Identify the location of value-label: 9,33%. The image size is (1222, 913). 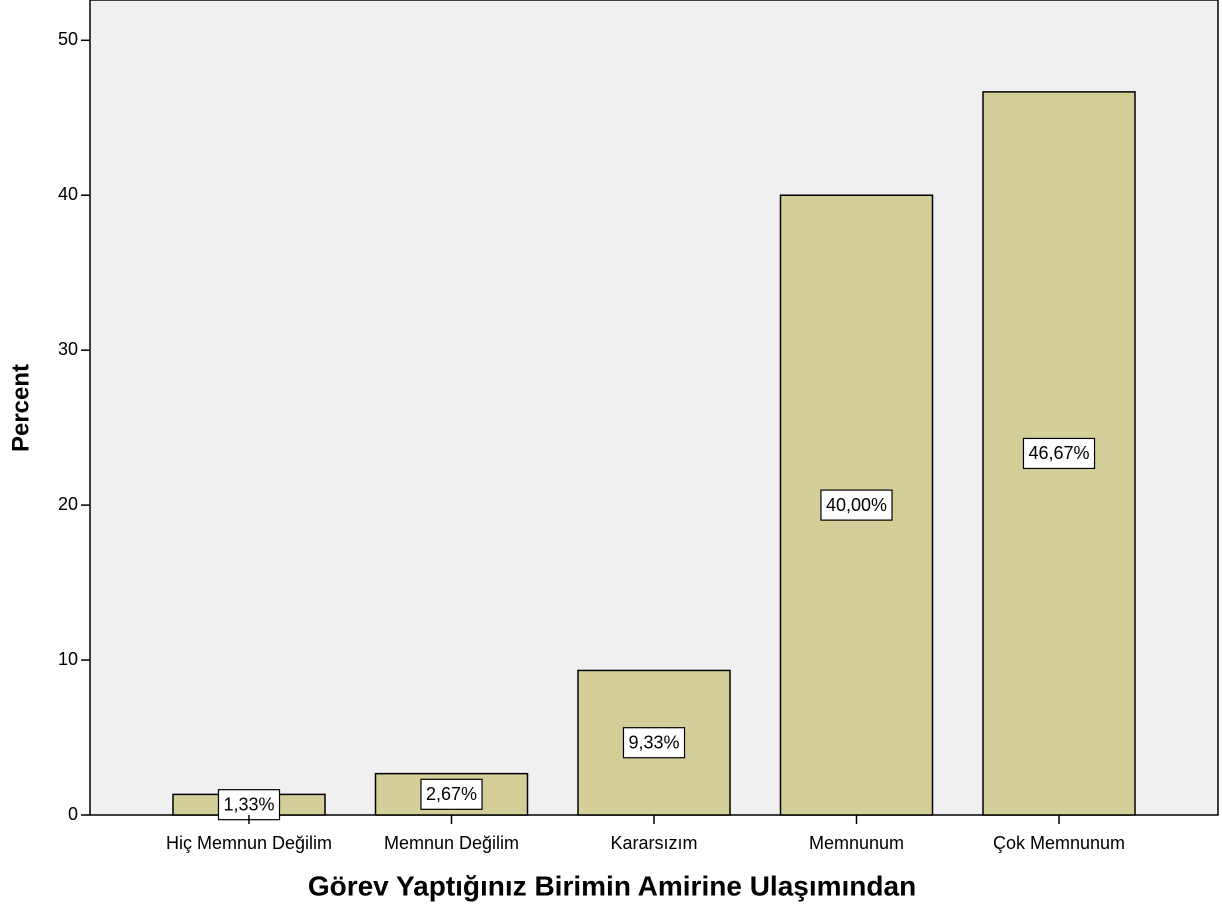
(653, 742).